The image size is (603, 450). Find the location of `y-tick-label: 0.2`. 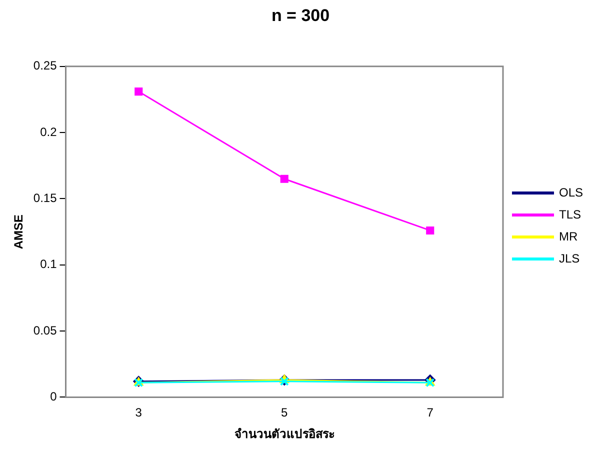

y-tick-label: 0.2 is located at coordinates (49, 131).